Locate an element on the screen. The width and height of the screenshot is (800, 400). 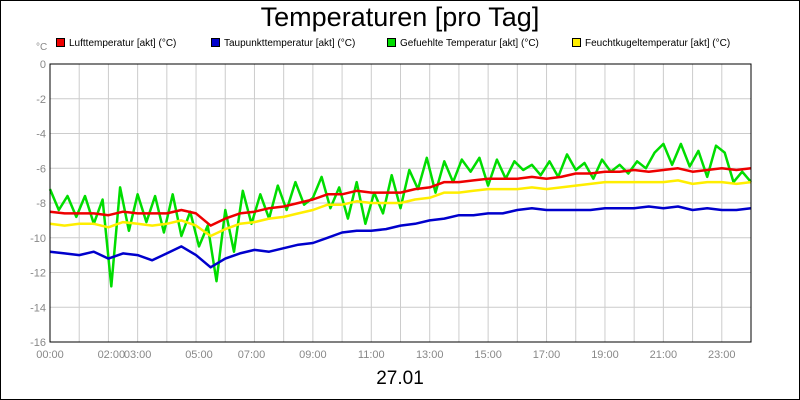
date-label: 27.01 is located at coordinates (400, 378).